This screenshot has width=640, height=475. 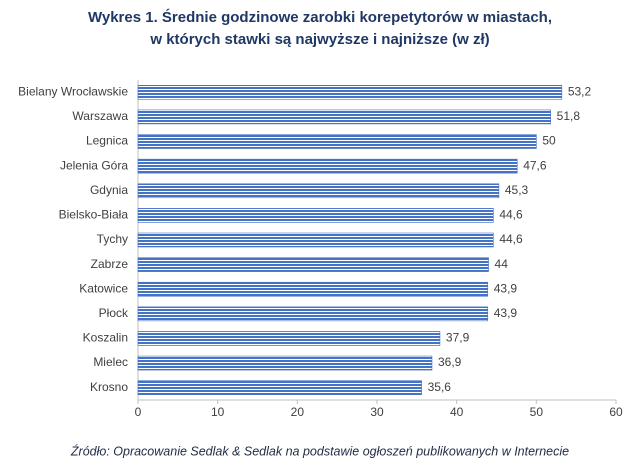 What do you see at coordinates (450, 362) in the screenshot?
I see `value-label: 36,9` at bounding box center [450, 362].